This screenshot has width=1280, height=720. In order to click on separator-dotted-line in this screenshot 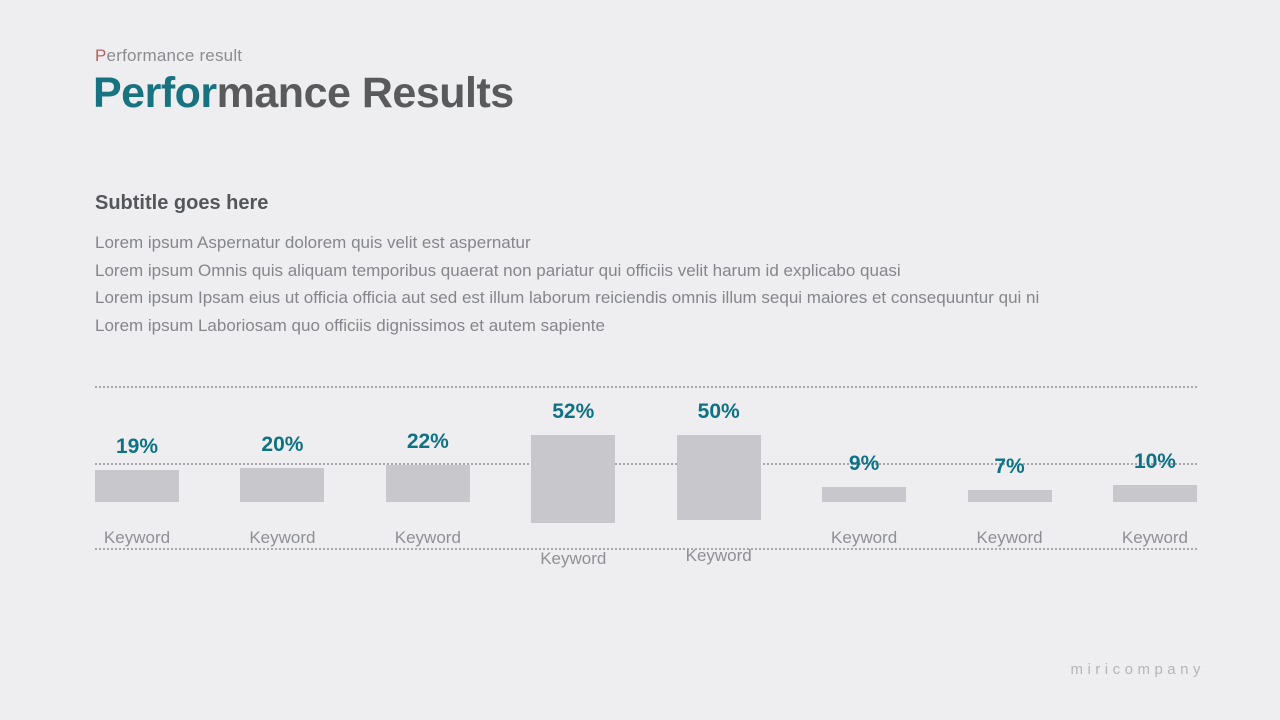, I will do `click(646, 387)`.